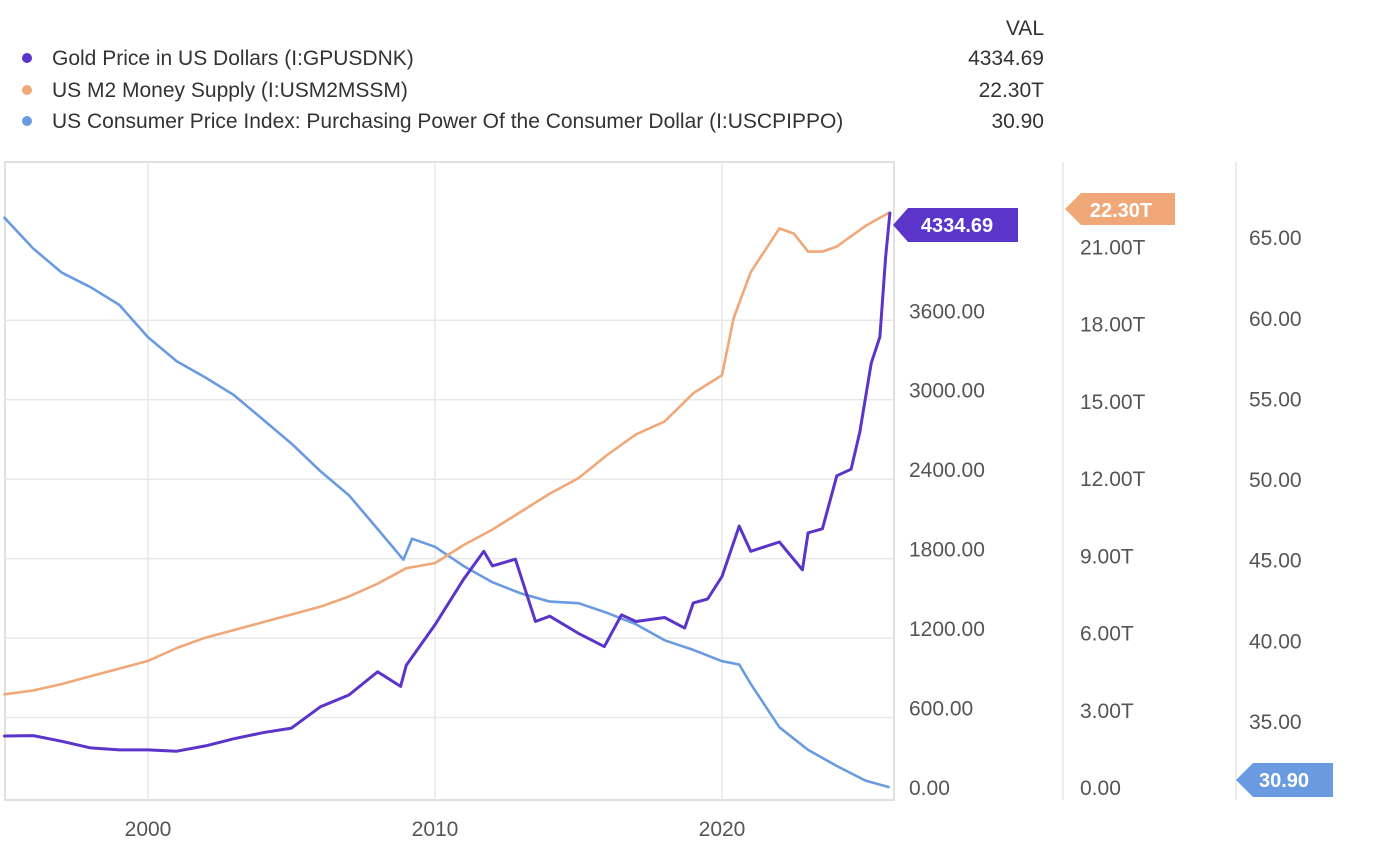  Describe the element at coordinates (1275, 561) in the screenshot. I see `y-tick-label-cpi: 45.00` at that location.